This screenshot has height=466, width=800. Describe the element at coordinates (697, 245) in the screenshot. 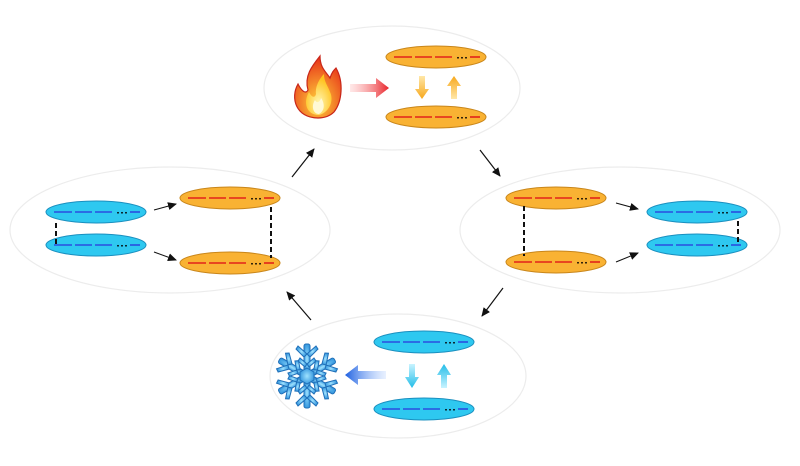

I see `cyan-disk-right-bottom` at that location.